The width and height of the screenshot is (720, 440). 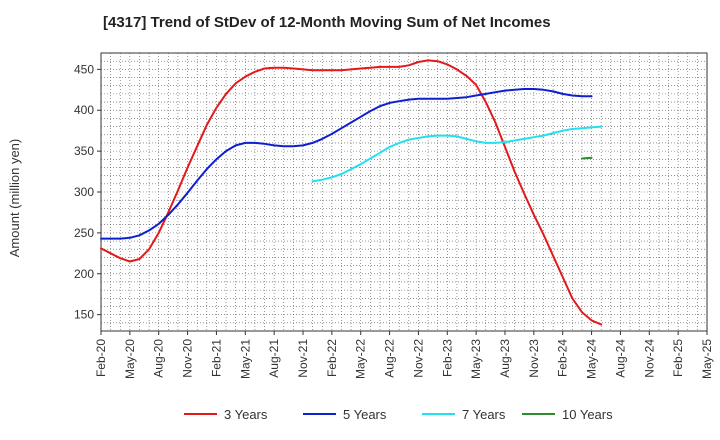 What do you see at coordinates (484, 414) in the screenshot?
I see `legend-label: 7 Years` at bounding box center [484, 414].